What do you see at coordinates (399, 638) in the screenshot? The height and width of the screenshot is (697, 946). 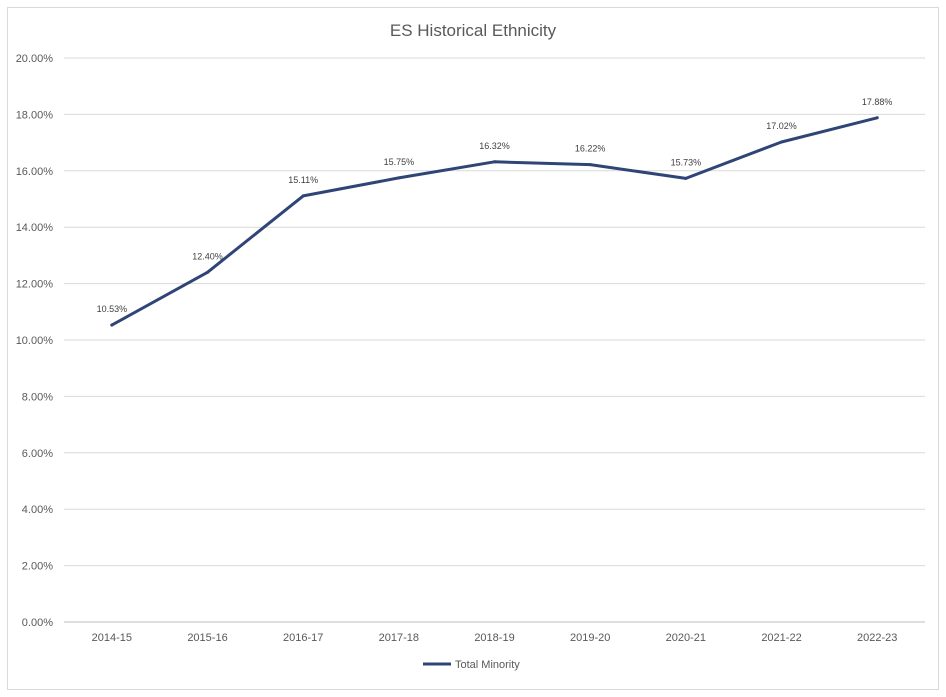 I see `x-tick-label: 2017-18` at bounding box center [399, 638].